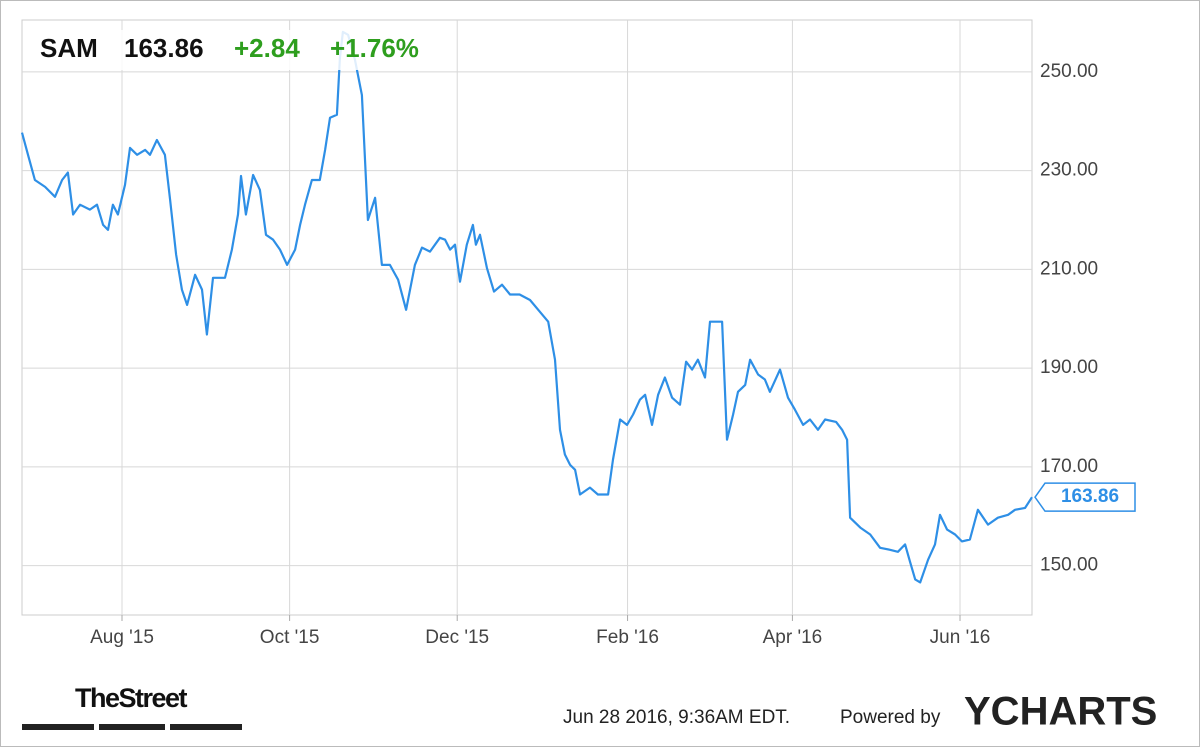 Image resolution: width=1200 pixels, height=747 pixels. I want to click on x-tick-label: Jun '16, so click(960, 637).